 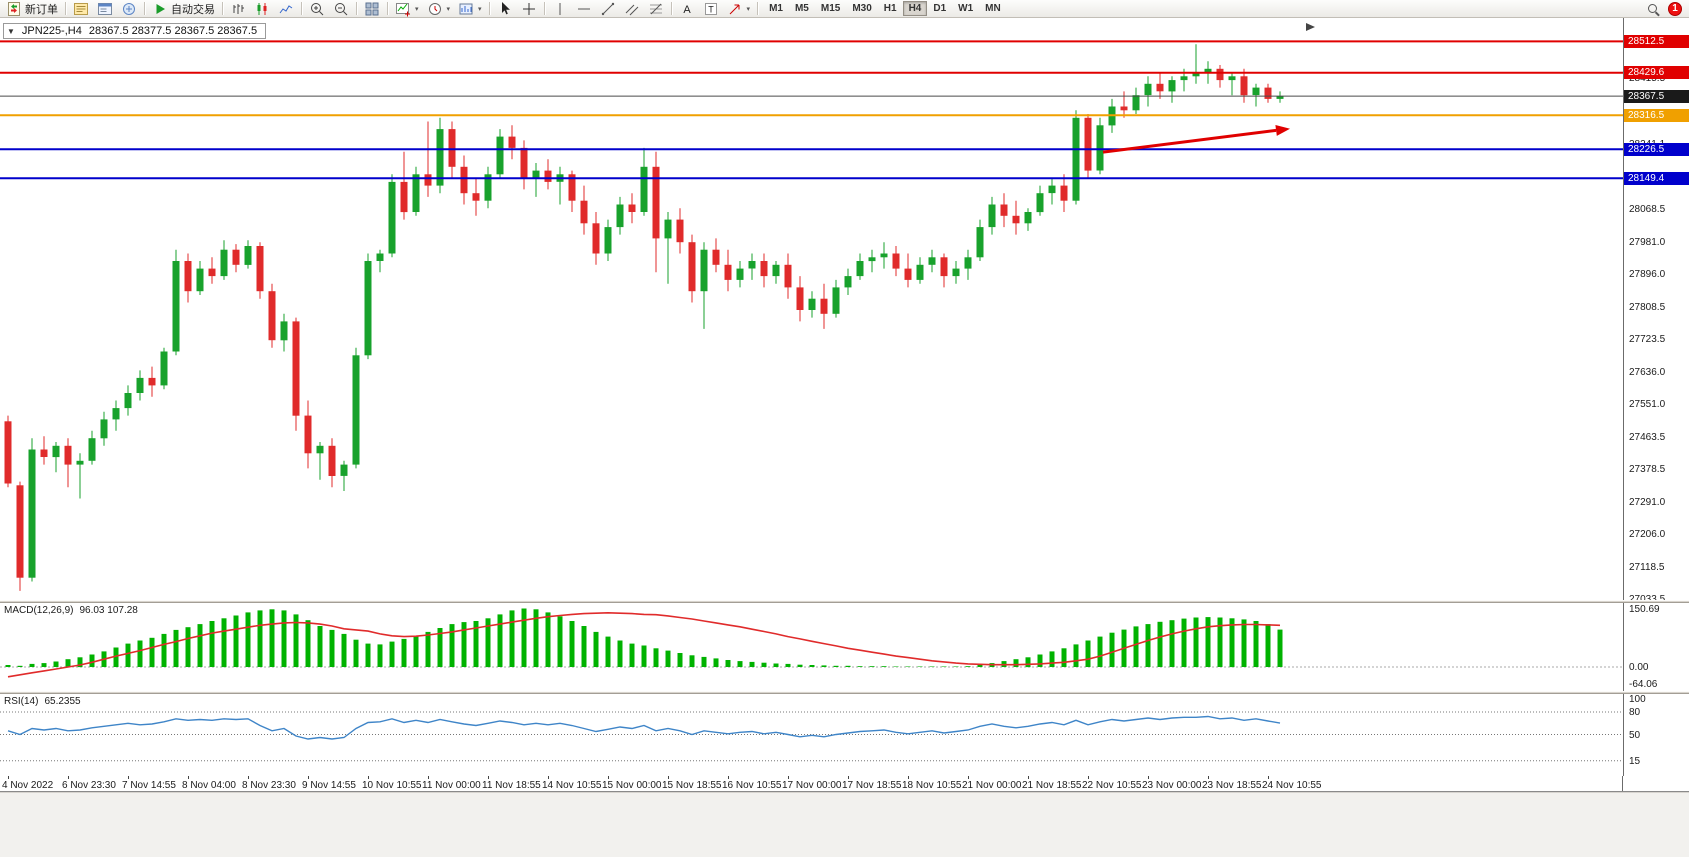 I want to click on time-axis-label: 21 Nov 18:55, so click(x=1052, y=785).